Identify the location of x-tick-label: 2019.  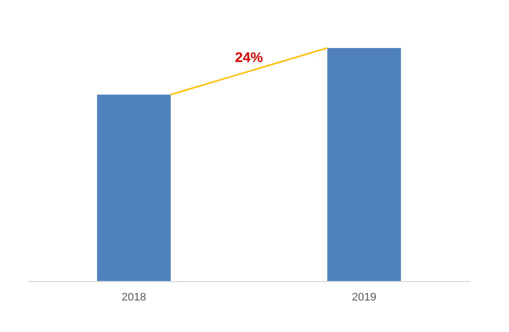
(364, 298).